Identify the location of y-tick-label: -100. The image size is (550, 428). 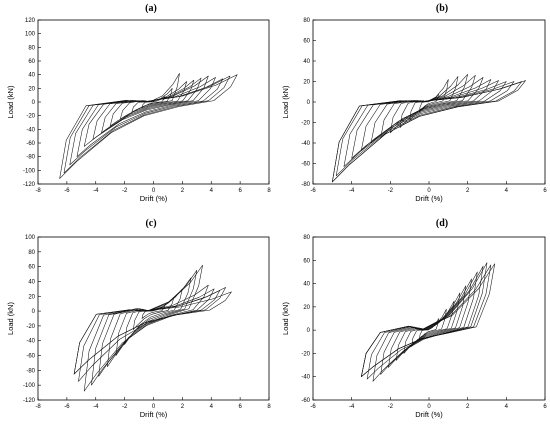
(29, 386).